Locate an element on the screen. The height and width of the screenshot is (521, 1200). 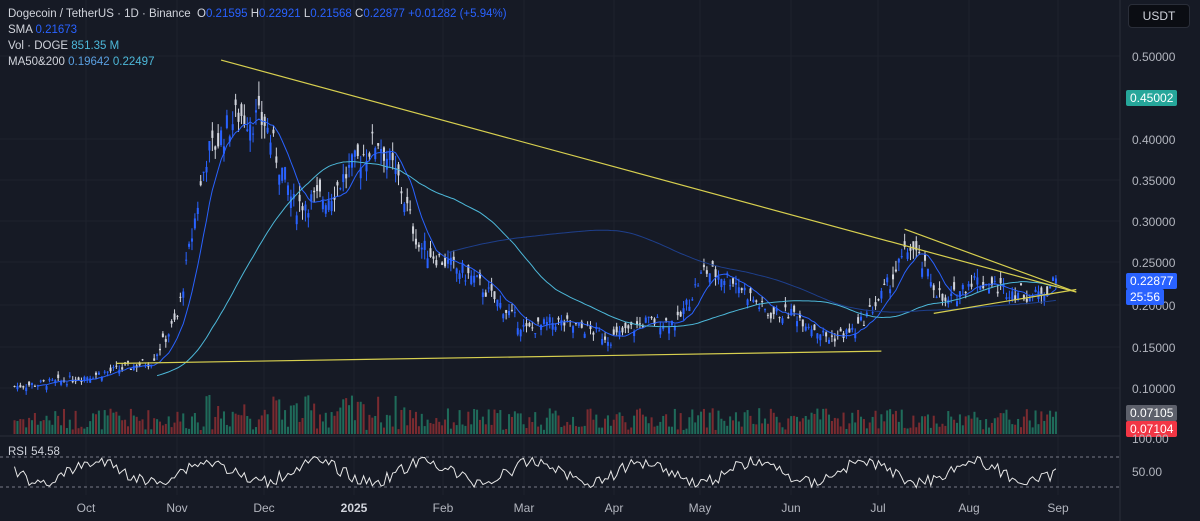
volume-label: Vol · DOGE is located at coordinates (38, 46).